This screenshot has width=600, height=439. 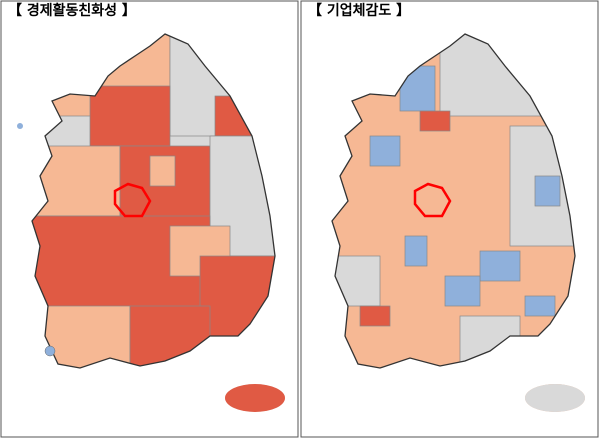 I want to click on panel-title: 【 기업체감도 】, so click(x=359, y=10).